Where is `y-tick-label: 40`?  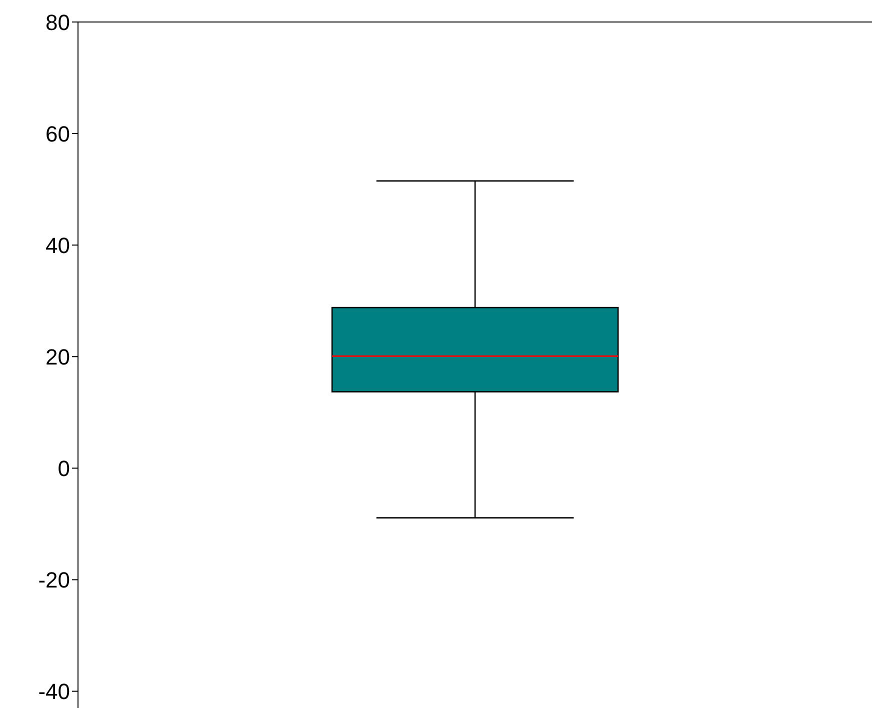
y-tick-label: 40 is located at coordinates (58, 245).